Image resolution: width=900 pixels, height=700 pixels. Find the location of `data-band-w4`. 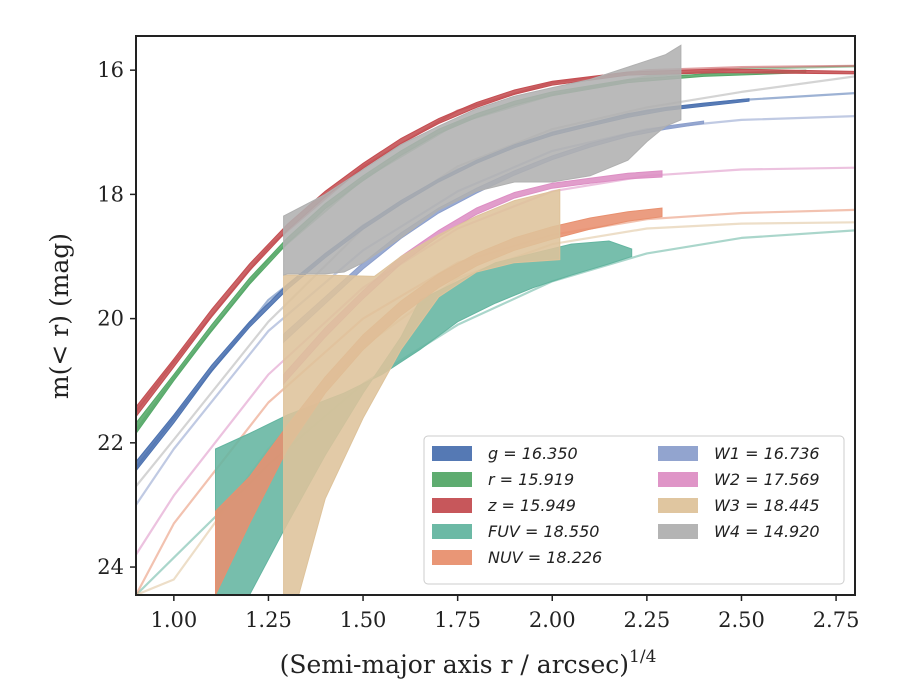

data-band-w4 is located at coordinates (482, 160).